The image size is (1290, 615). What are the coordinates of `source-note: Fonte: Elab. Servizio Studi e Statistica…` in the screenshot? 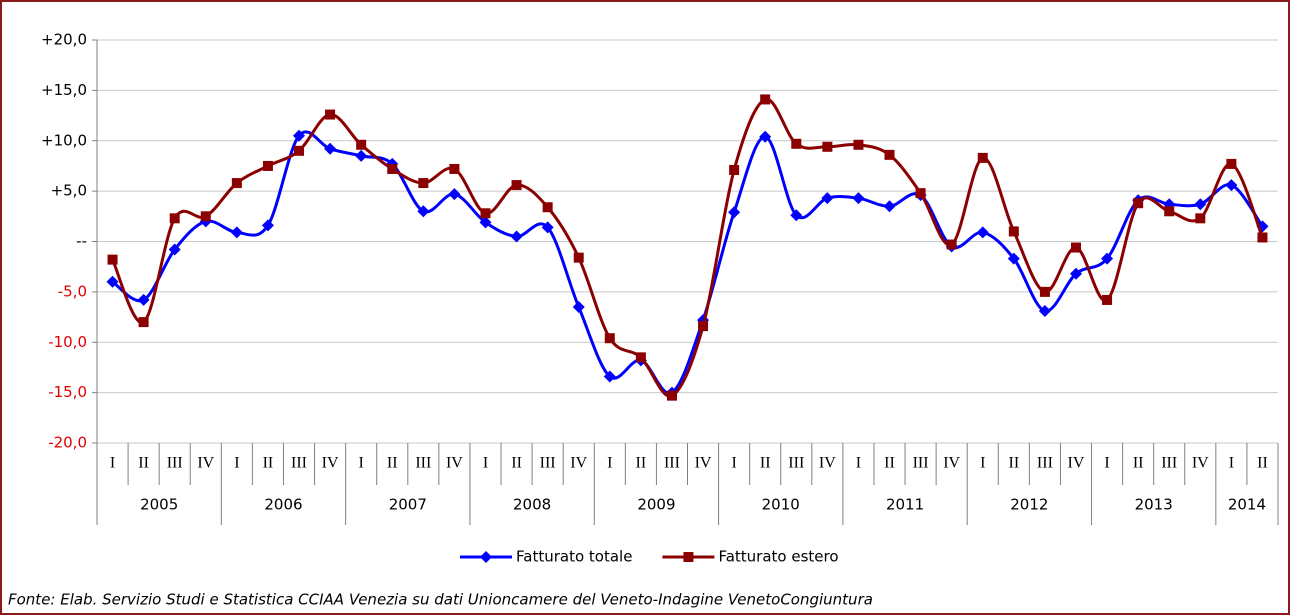 It's located at (440, 600).